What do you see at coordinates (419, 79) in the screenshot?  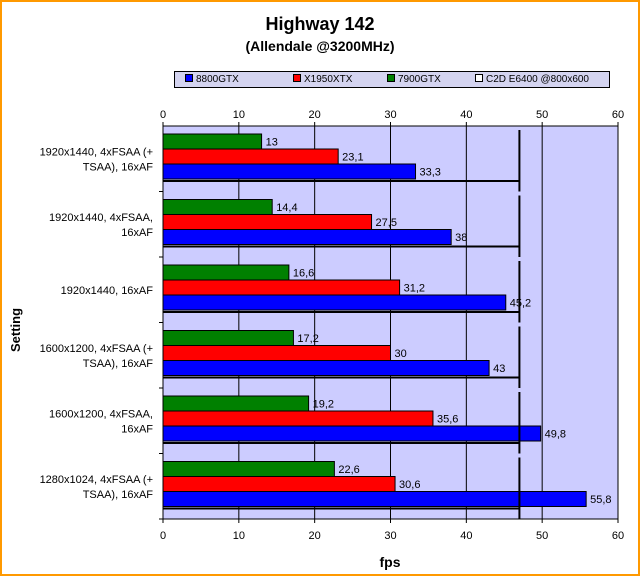 I see `legend-label-7900gtx: 7900GTX` at bounding box center [419, 79].